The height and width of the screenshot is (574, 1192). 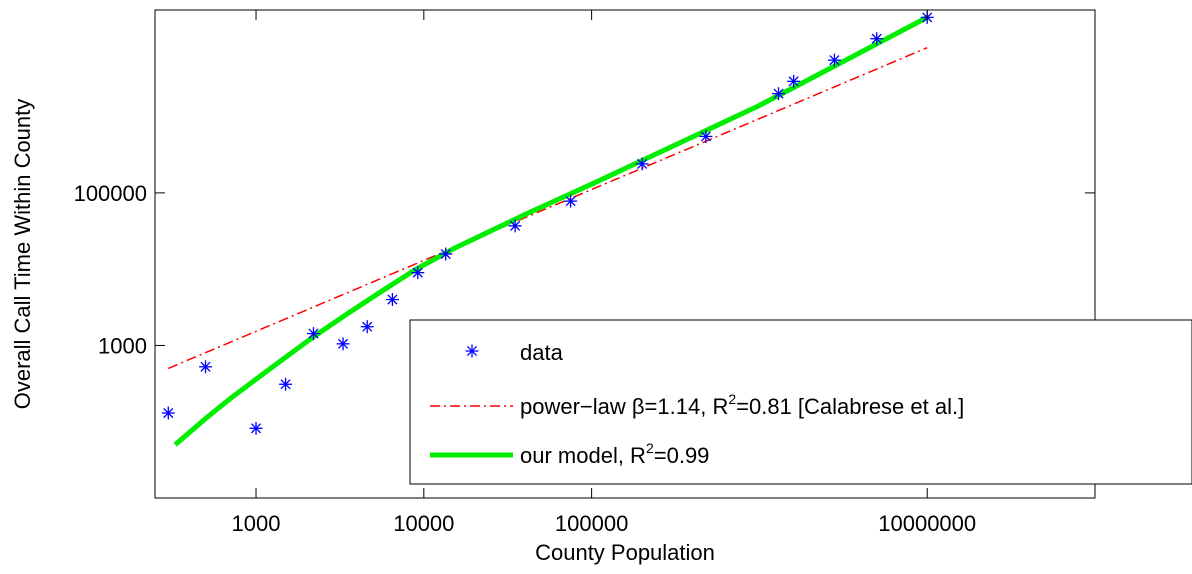 I want to click on legend-data-label: data, so click(x=542, y=352).